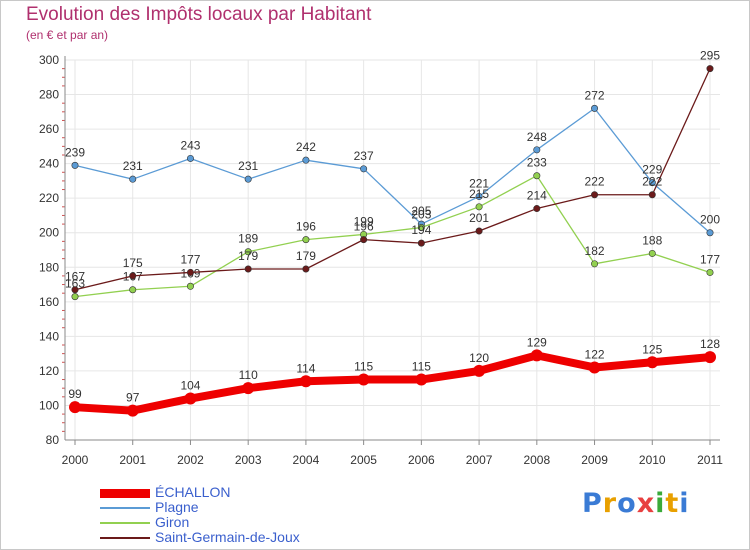 The width and height of the screenshot is (750, 550). Describe the element at coordinates (133, 263) in the screenshot. I see `data-label-saint-germain-de-joux-2001: 175` at that location.